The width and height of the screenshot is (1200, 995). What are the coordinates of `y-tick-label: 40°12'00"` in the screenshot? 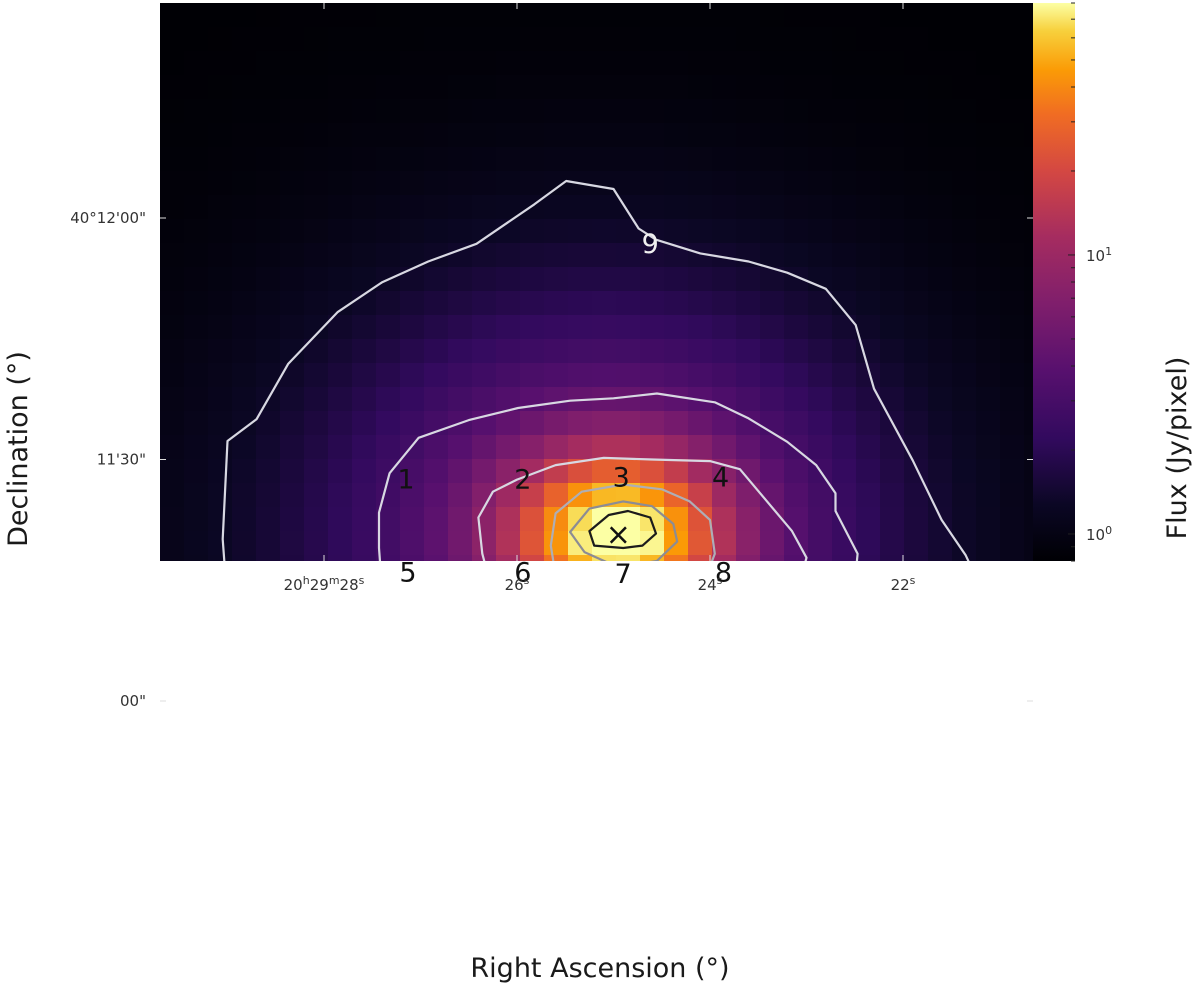 It's located at (108, 218).